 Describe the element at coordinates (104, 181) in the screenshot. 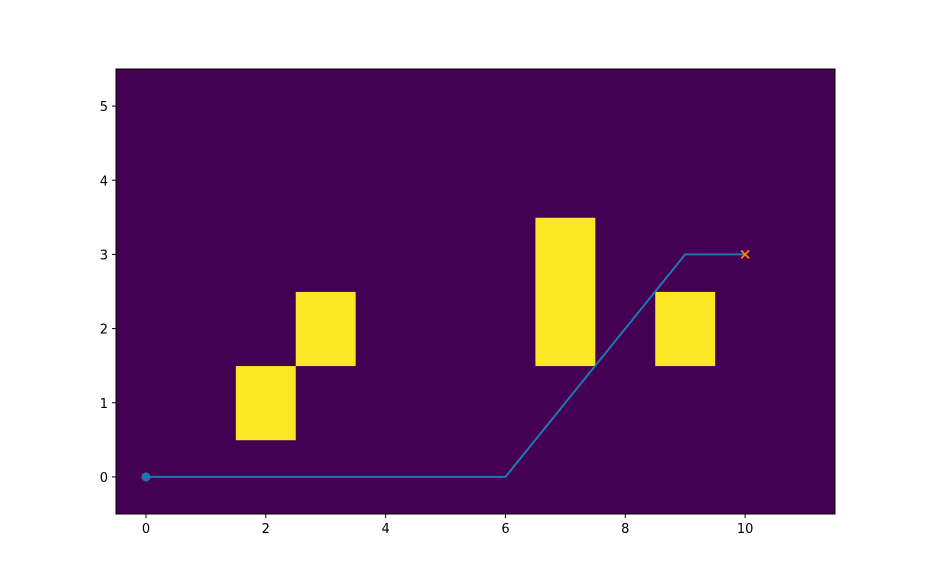

I see `y-tick-label: 4` at that location.